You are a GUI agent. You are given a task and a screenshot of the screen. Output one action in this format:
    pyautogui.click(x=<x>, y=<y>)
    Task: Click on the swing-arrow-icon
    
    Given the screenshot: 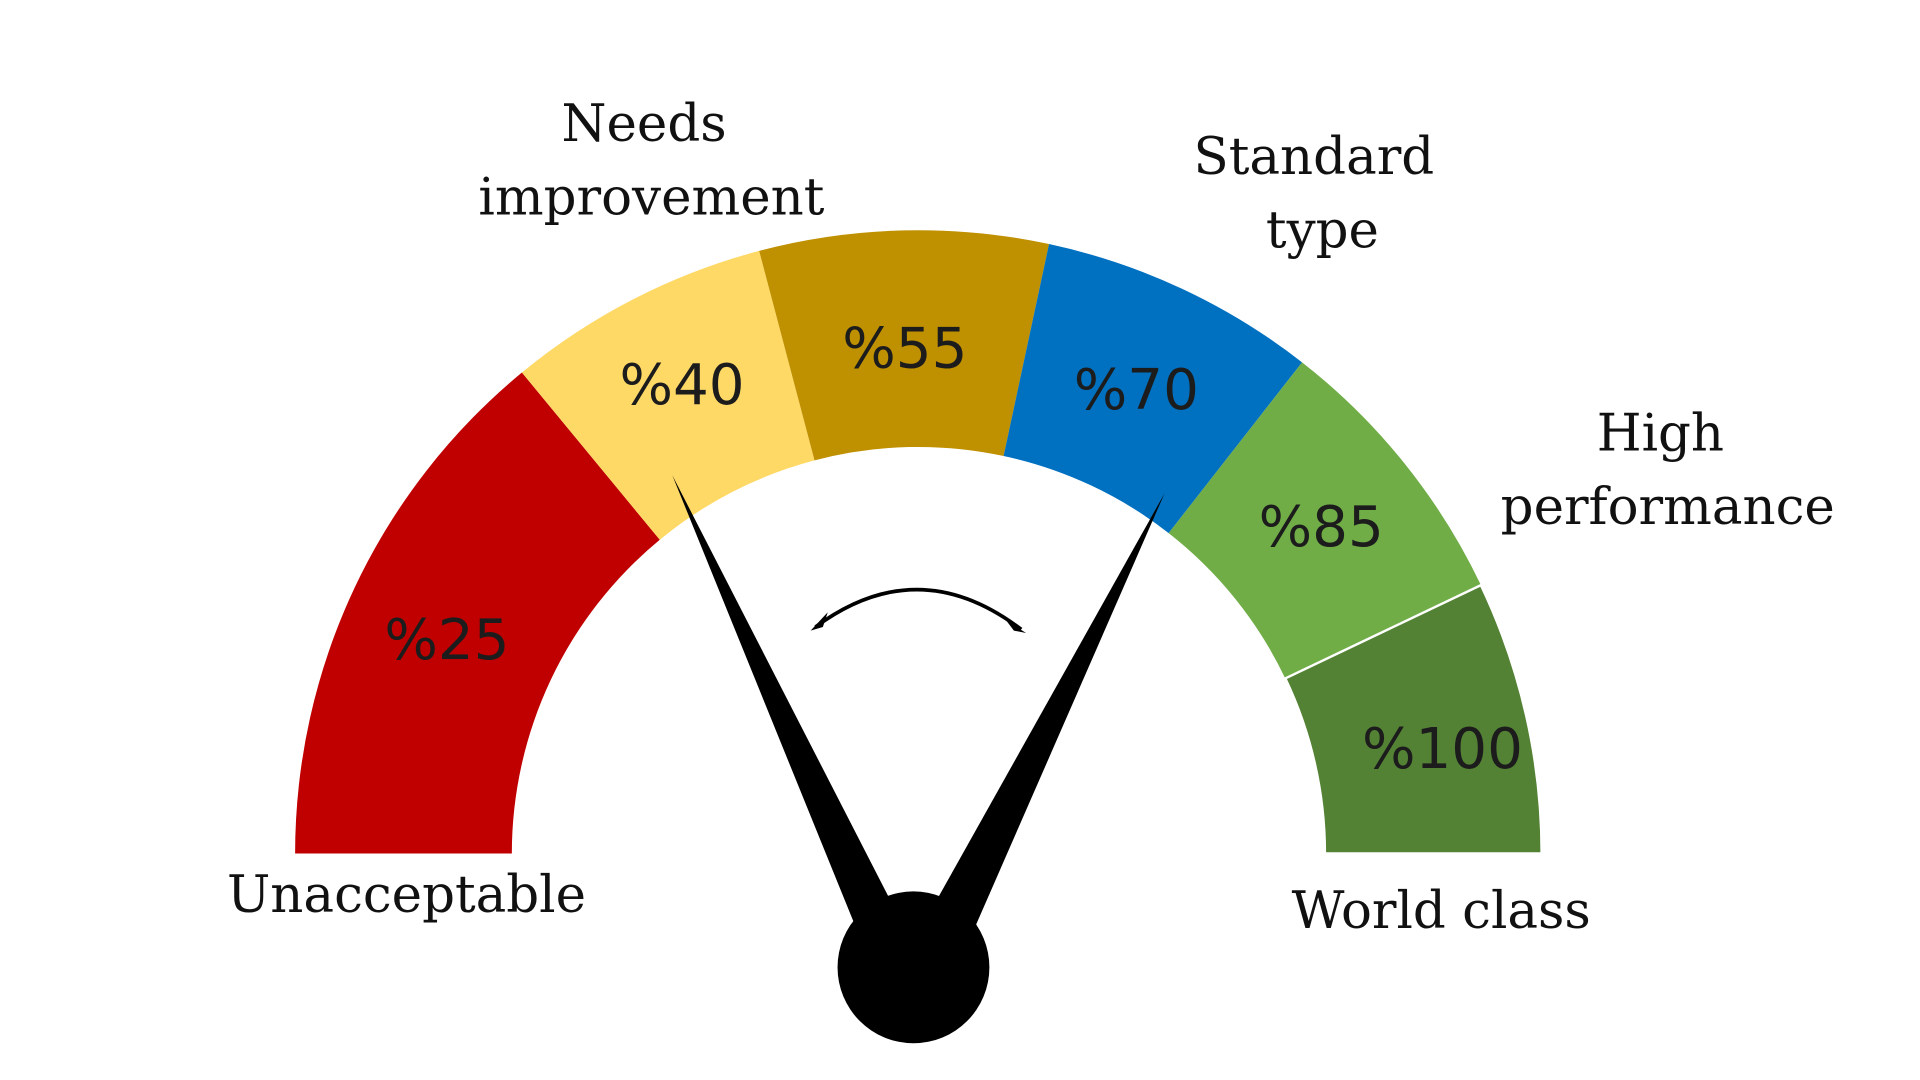 What is the action you would take?
    pyautogui.click(x=918, y=609)
    